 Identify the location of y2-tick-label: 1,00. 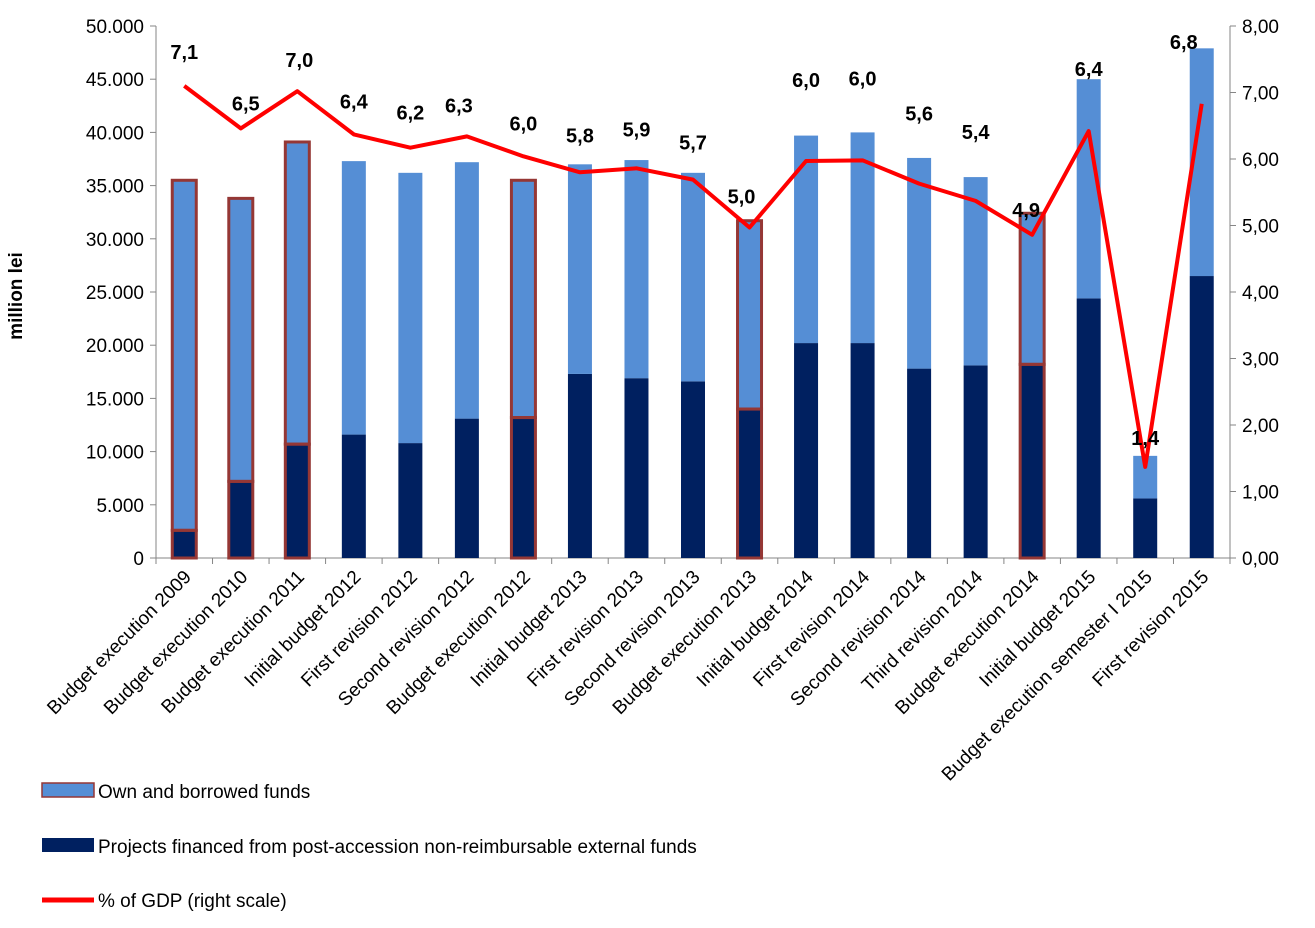
(1260, 493).